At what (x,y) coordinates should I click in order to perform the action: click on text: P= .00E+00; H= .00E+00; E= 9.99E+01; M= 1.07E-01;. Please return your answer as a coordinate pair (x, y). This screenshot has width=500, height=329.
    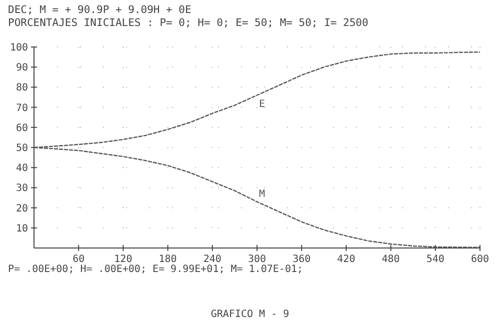
    Looking at the image, I should click on (156, 269).